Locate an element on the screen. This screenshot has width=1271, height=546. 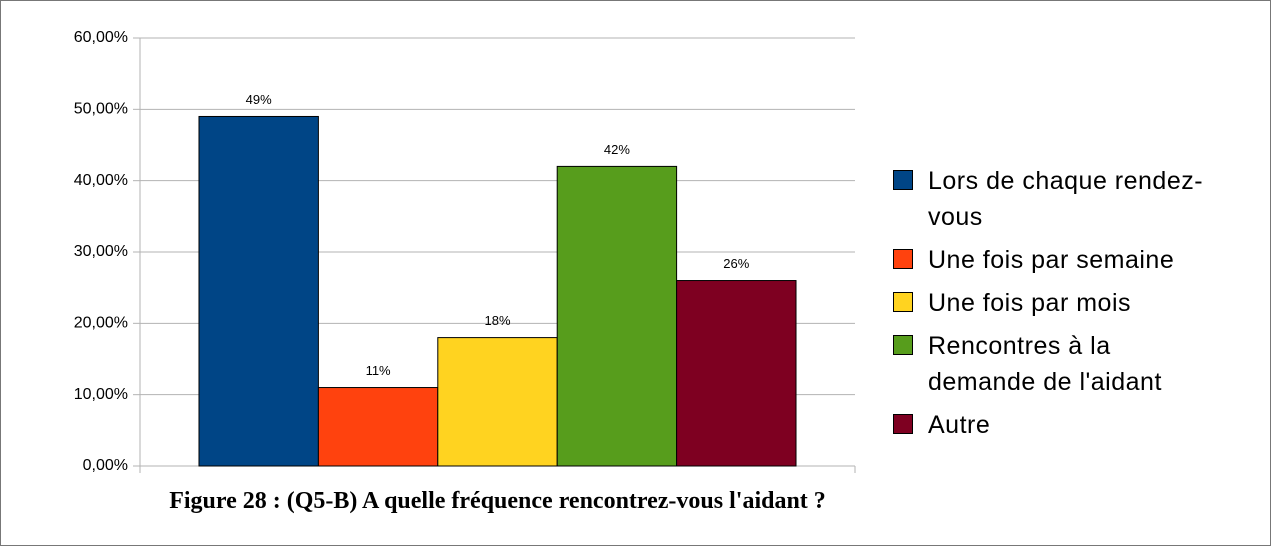
data-label: 11% is located at coordinates (378, 370).